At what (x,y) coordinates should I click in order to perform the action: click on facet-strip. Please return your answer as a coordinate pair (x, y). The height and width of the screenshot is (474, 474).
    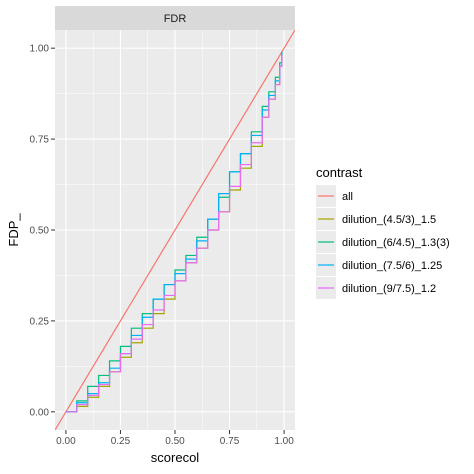
    Looking at the image, I should click on (175, 18).